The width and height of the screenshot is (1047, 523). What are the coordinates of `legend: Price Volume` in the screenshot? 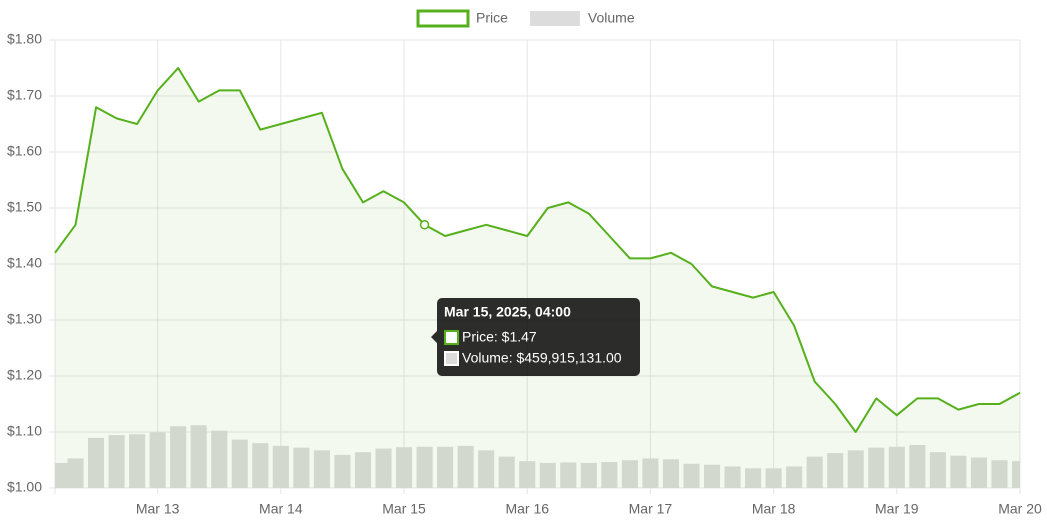 It's located at (525, 18).